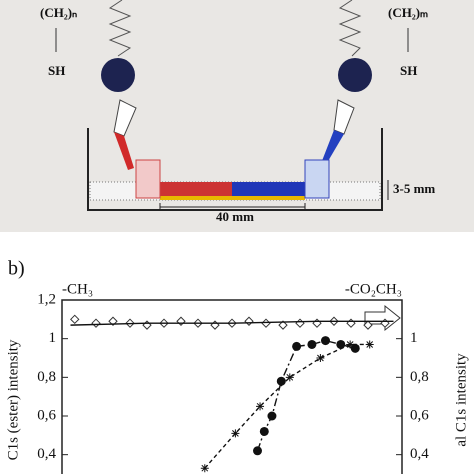 This screenshot has width=474, height=474. I want to click on label: (CH₂)ₙ, so click(58, 12).